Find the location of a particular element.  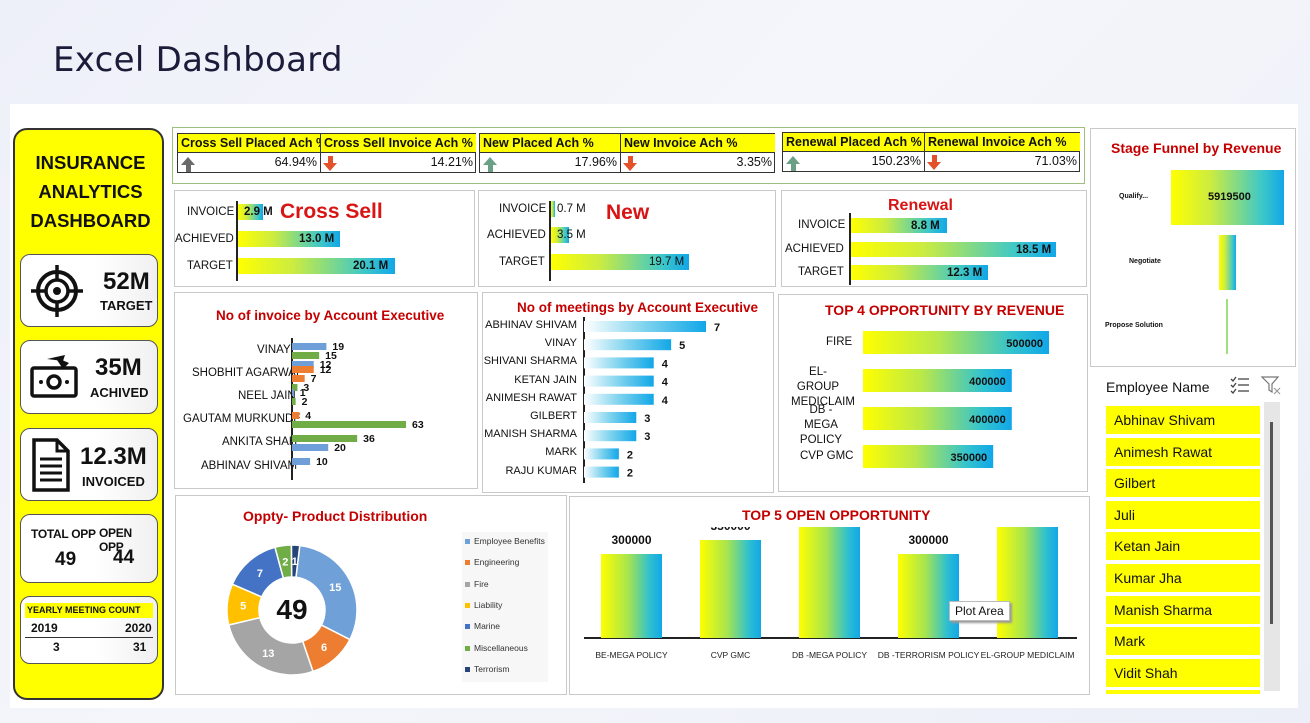

legend-label: Fire is located at coordinates (481, 583).